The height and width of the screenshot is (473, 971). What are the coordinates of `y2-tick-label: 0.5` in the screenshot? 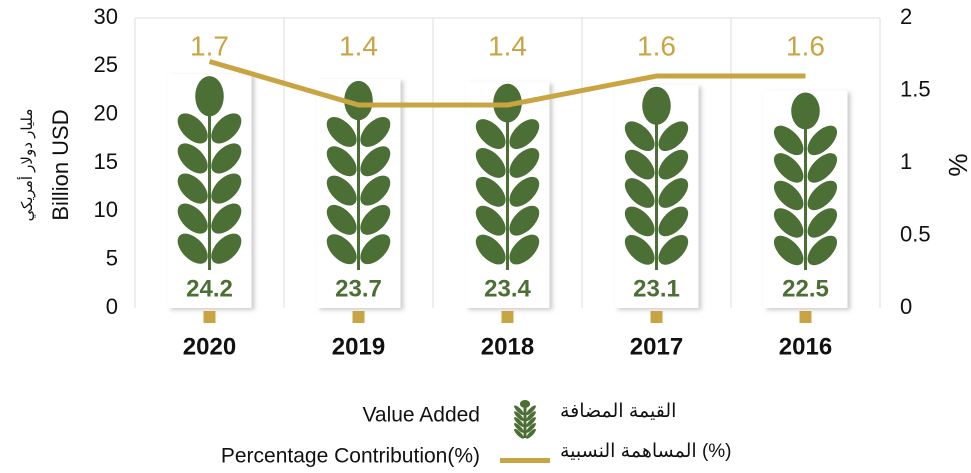 It's located at (915, 233).